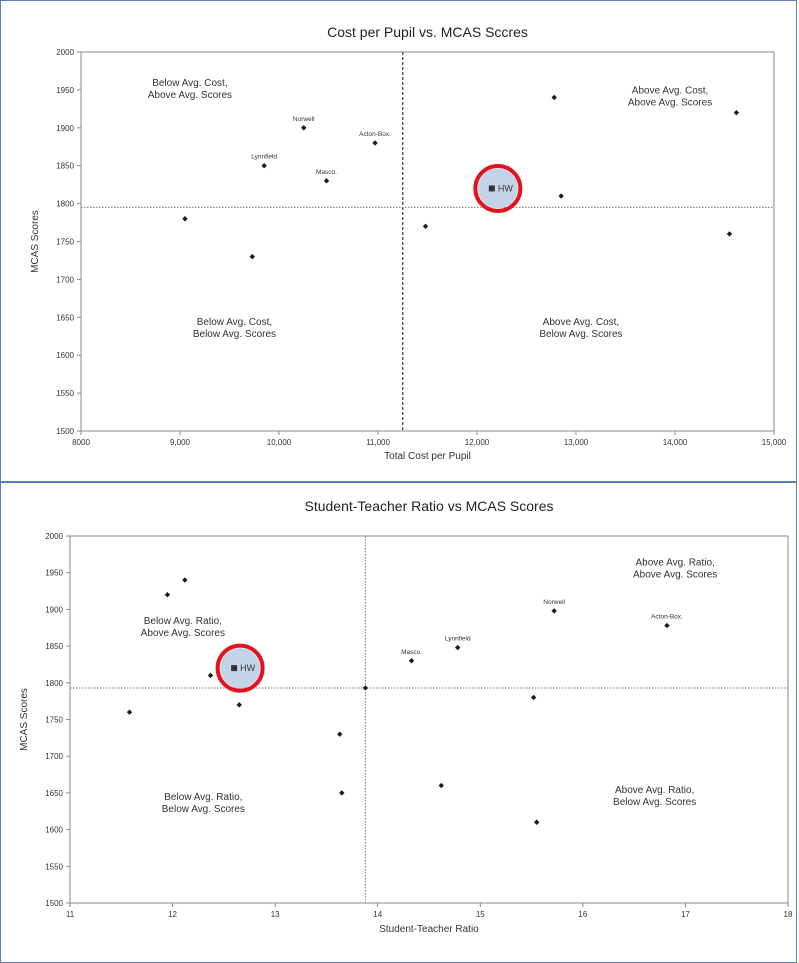 The image size is (799, 963). What do you see at coordinates (429, 506) in the screenshot?
I see `chart-title: Student-Teacher Ratio vs MCAS Scores` at bounding box center [429, 506].